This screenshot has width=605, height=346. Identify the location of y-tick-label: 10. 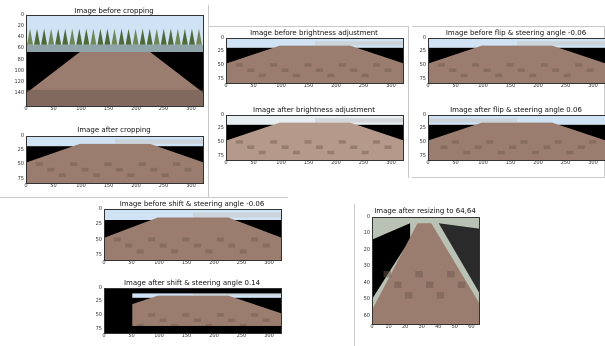
(366, 233).